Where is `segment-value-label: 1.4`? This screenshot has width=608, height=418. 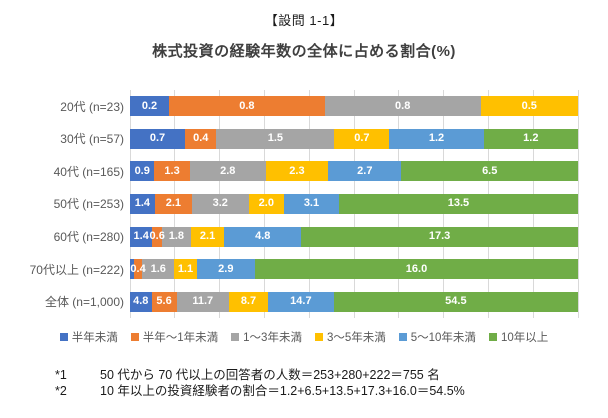 segment-value-label: 1.4 is located at coordinates (142, 203).